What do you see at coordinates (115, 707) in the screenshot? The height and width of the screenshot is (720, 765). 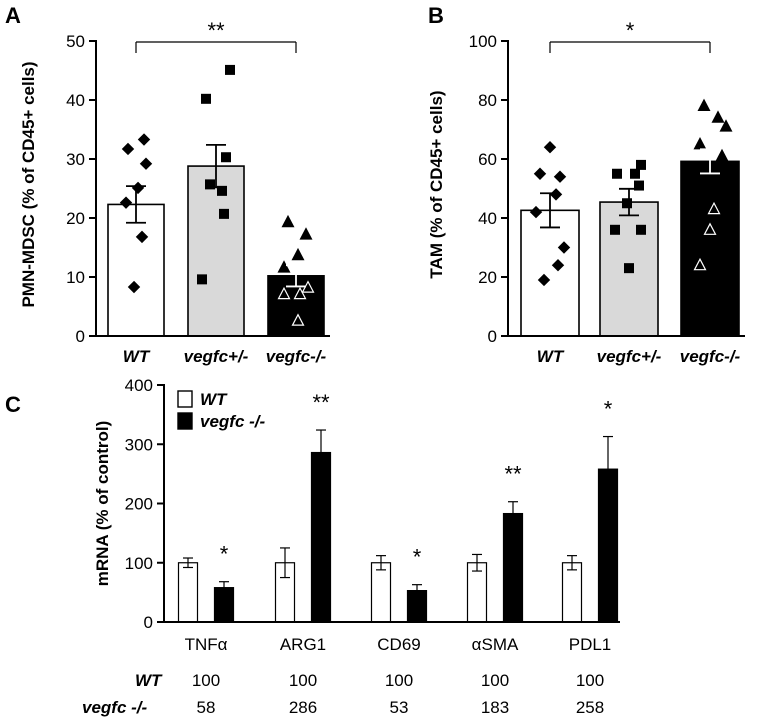 I see `panel-c-table-row-label: vegfc -/-` at bounding box center [115, 707].